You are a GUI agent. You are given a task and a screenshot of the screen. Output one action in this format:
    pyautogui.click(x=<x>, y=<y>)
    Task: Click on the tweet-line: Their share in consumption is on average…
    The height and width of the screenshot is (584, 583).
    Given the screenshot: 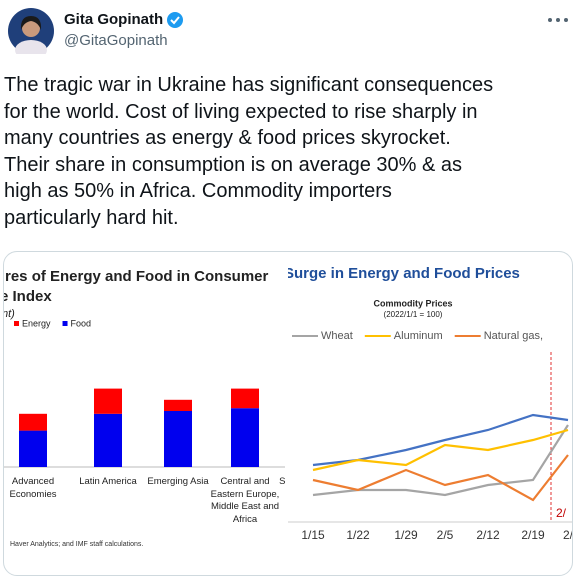 What is the action you would take?
    pyautogui.click(x=233, y=164)
    